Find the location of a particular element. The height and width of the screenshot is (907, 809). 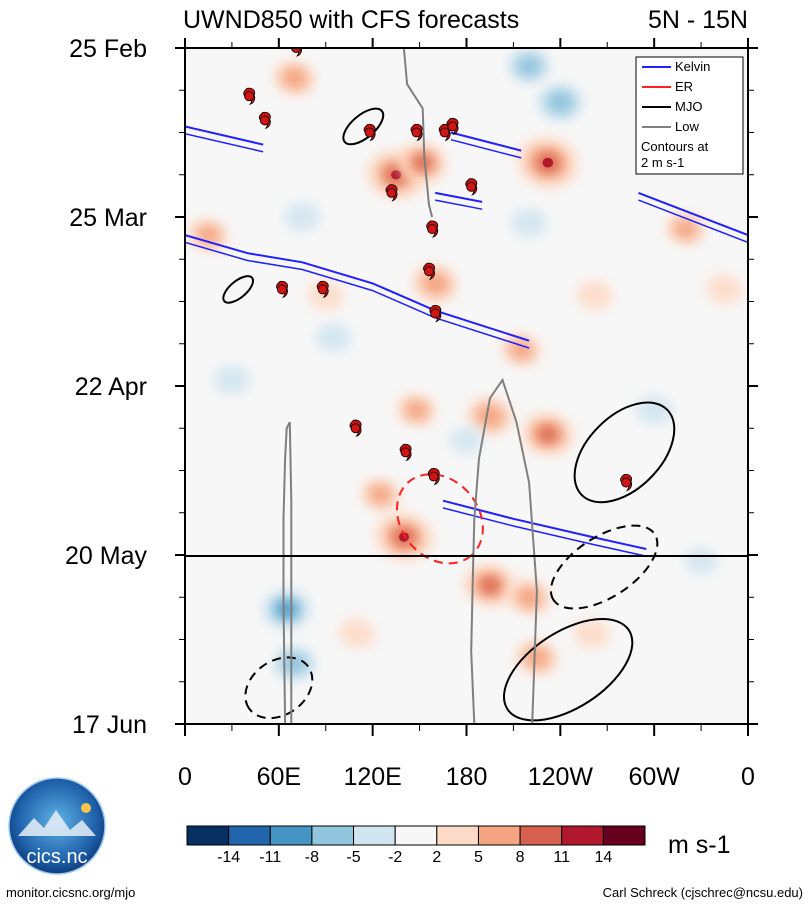

footer-credit: Carl Schreck (cjschrec@ncsu.edu) is located at coordinates (703, 892).